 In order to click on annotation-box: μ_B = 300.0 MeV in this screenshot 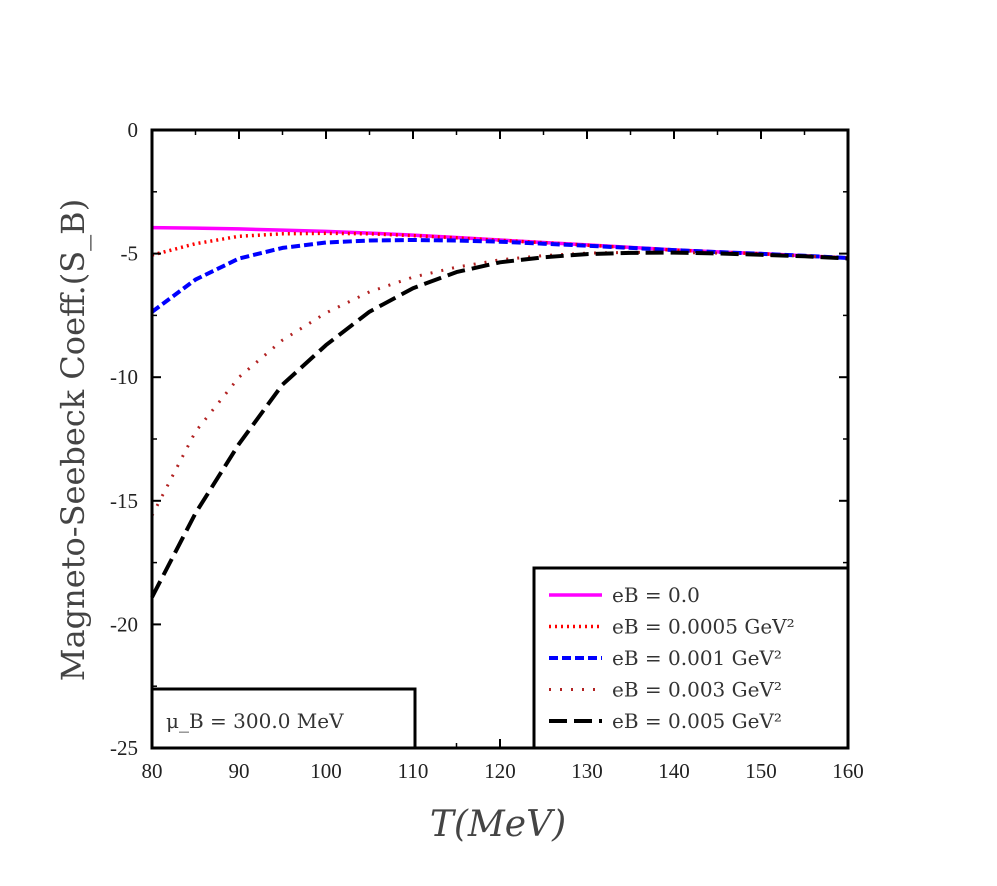, I will do `click(283, 718)`.